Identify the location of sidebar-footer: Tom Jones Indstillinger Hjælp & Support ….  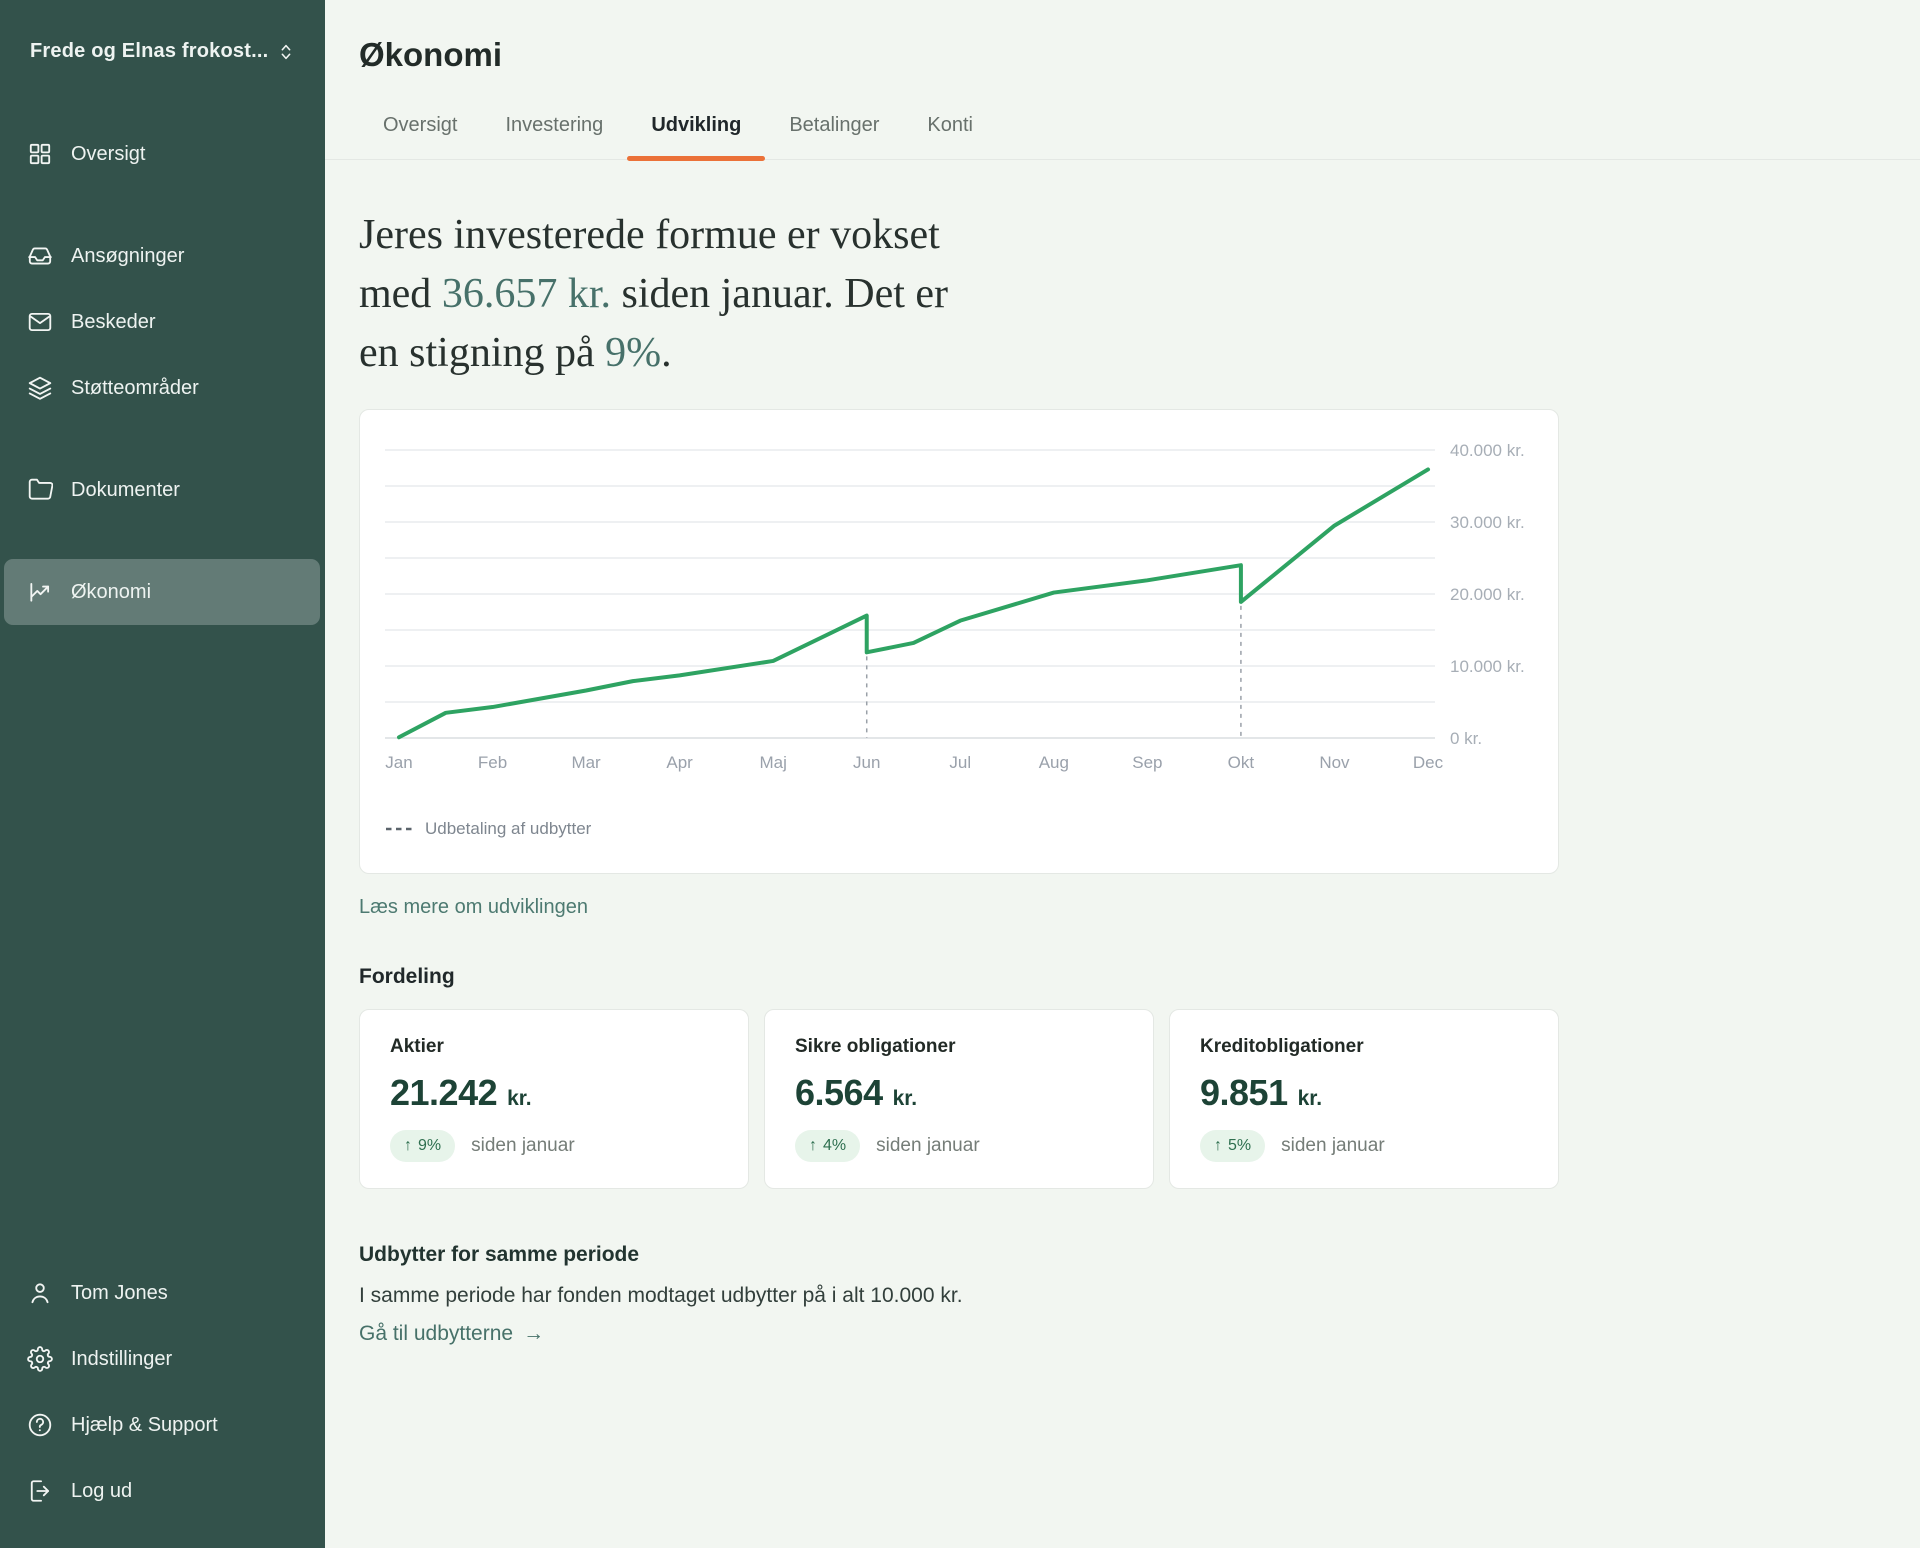
(162, 1404).